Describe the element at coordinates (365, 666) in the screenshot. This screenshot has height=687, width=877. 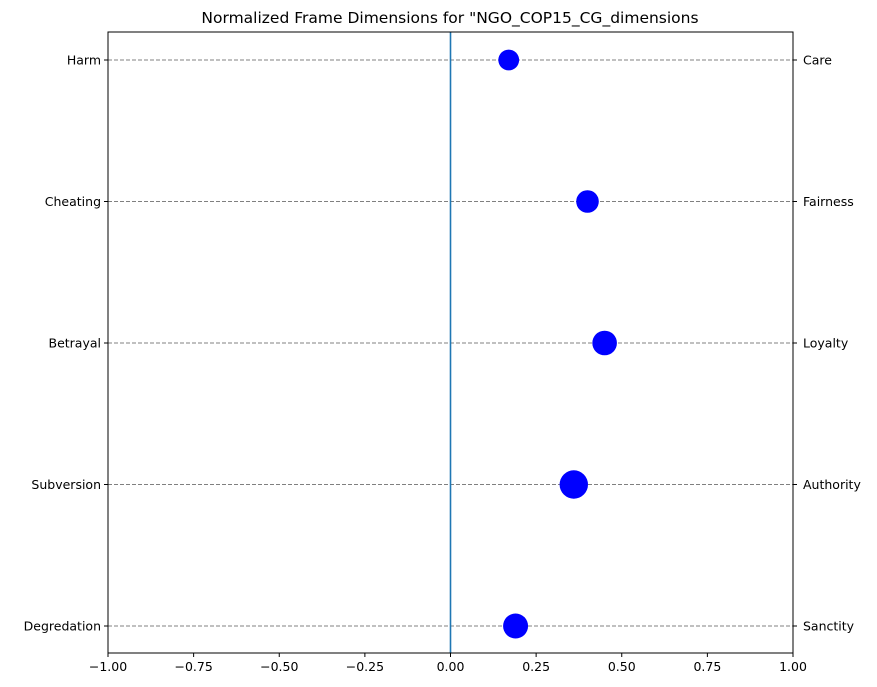
I see `x-tick-label: −0.25` at that location.